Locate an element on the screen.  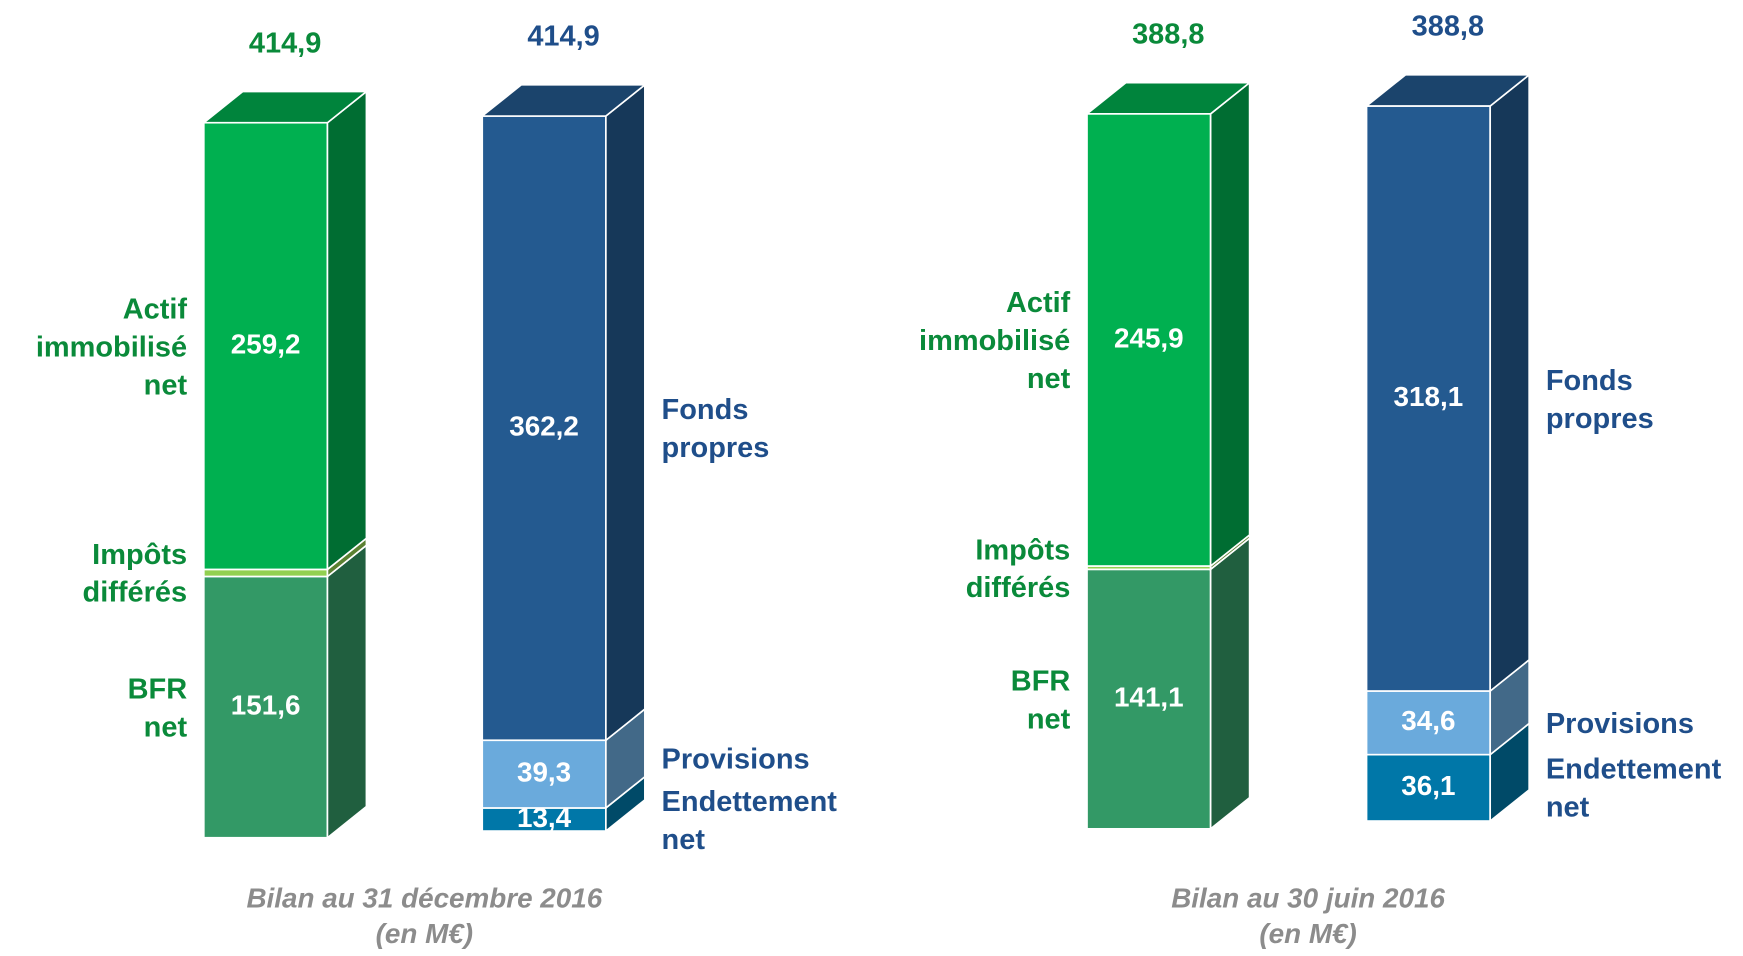
value-label: 318,1 is located at coordinates (1429, 396).